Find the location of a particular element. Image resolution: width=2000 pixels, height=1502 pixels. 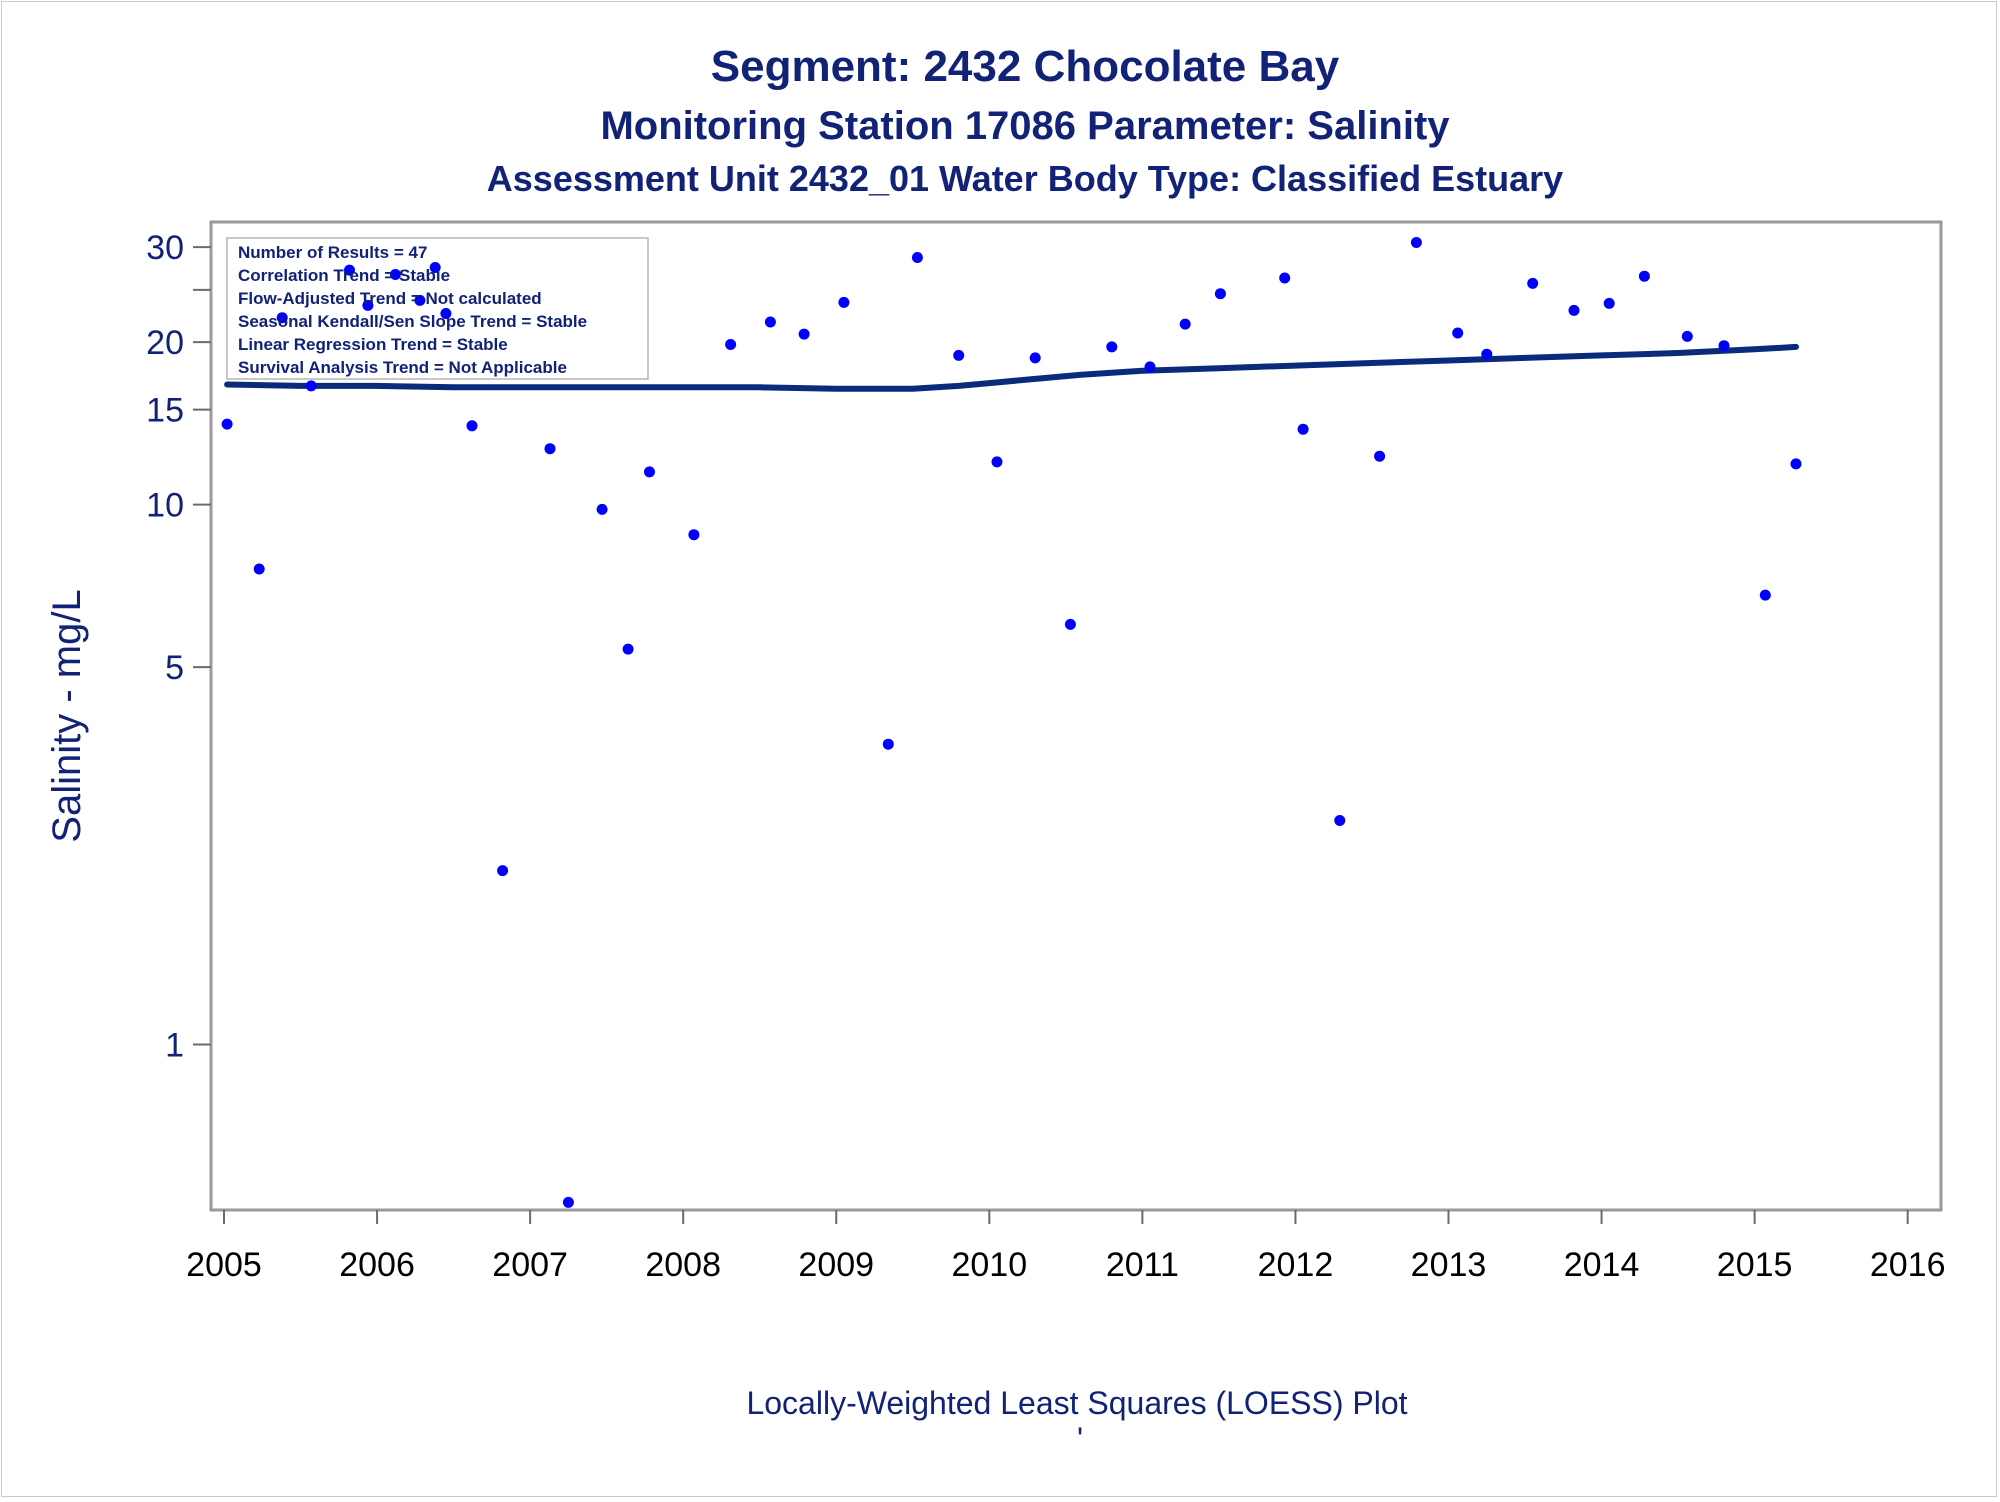

y-tick-label: 5 is located at coordinates (174, 668).